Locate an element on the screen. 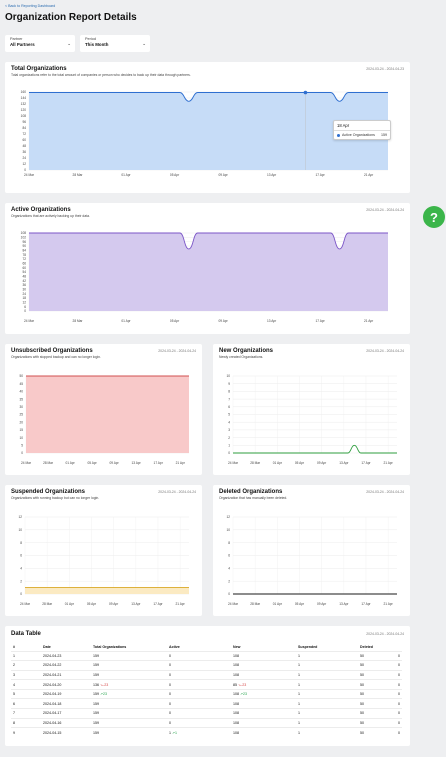 The image size is (446, 757). column-header: Deleted is located at coordinates (366, 646).